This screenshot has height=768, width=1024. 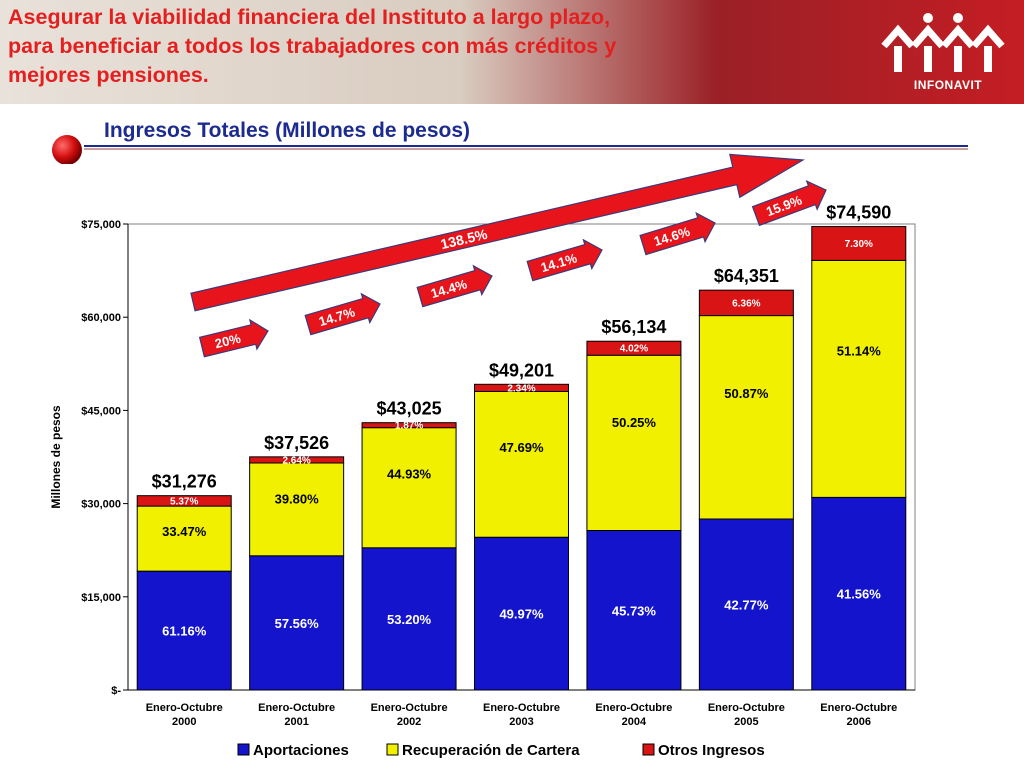 I want to click on bar-group: 42.77% 50.87% 6.36% $64,351, so click(x=746, y=478).